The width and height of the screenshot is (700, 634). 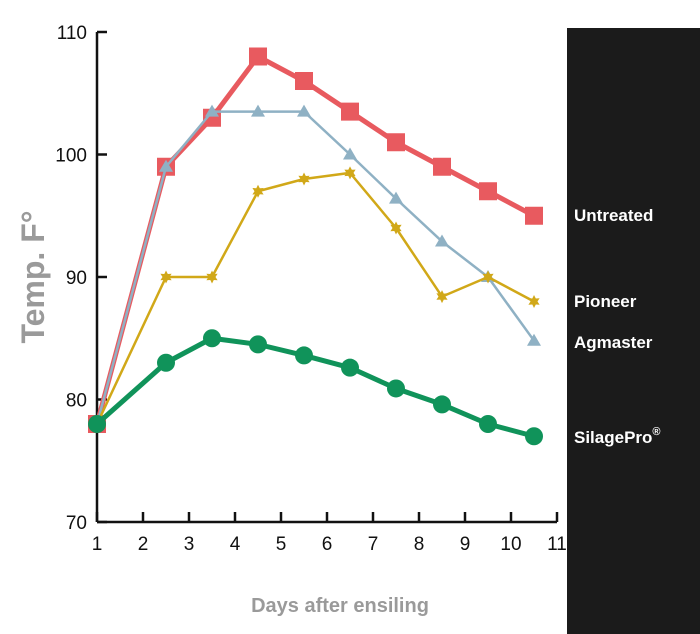 I want to click on x-tick-label: 10, so click(x=510, y=544).